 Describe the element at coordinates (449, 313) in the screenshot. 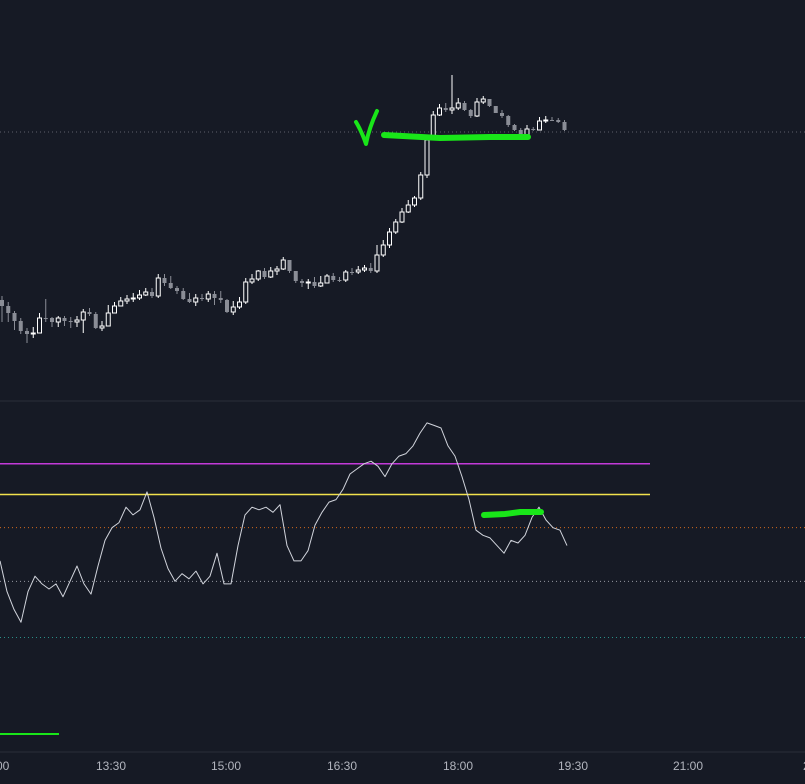

I see `annotation-layer` at that location.